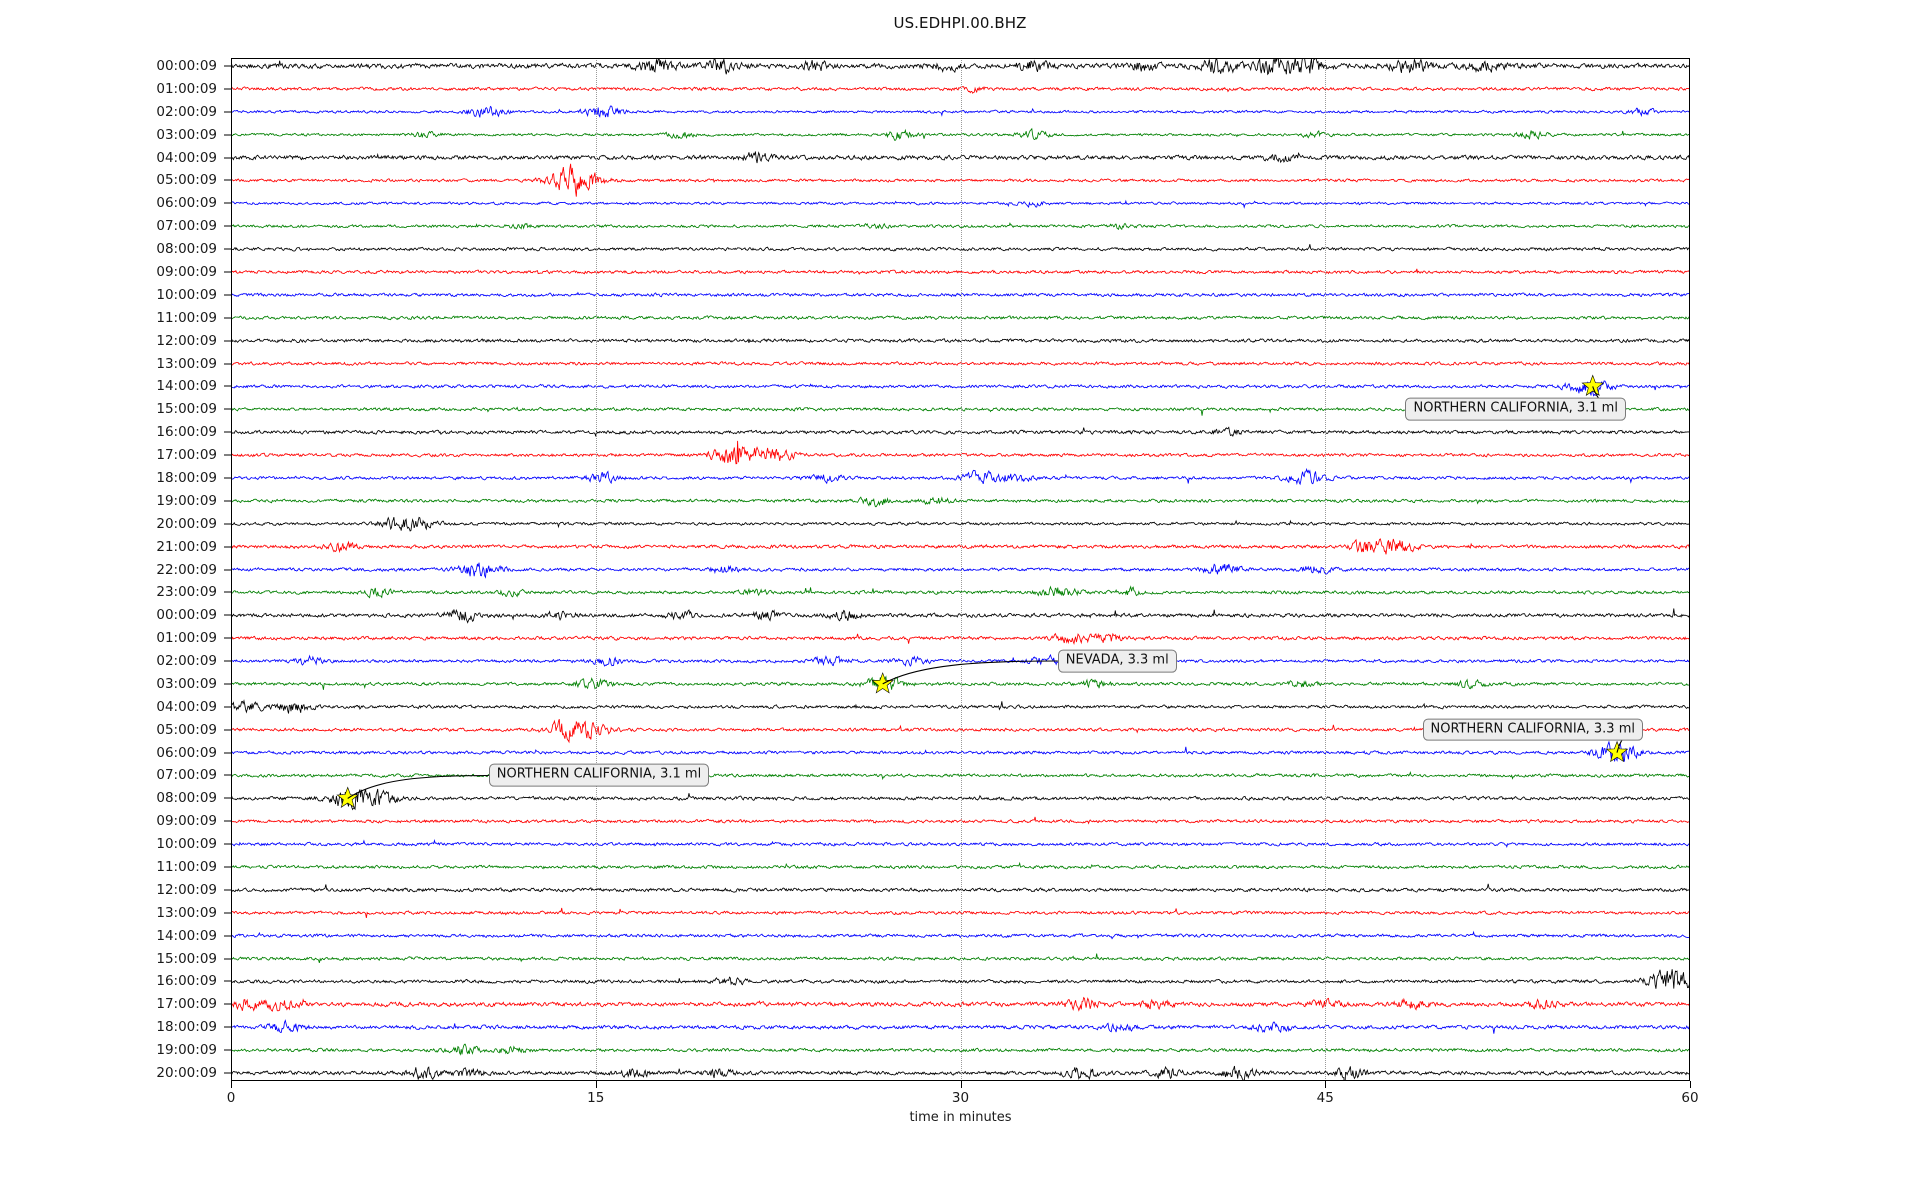 This screenshot has width=1920, height=1200. I want to click on annotation-northern-california-33: NORTHERN CALIFORNIA, 3.3 ml, so click(1532, 730).